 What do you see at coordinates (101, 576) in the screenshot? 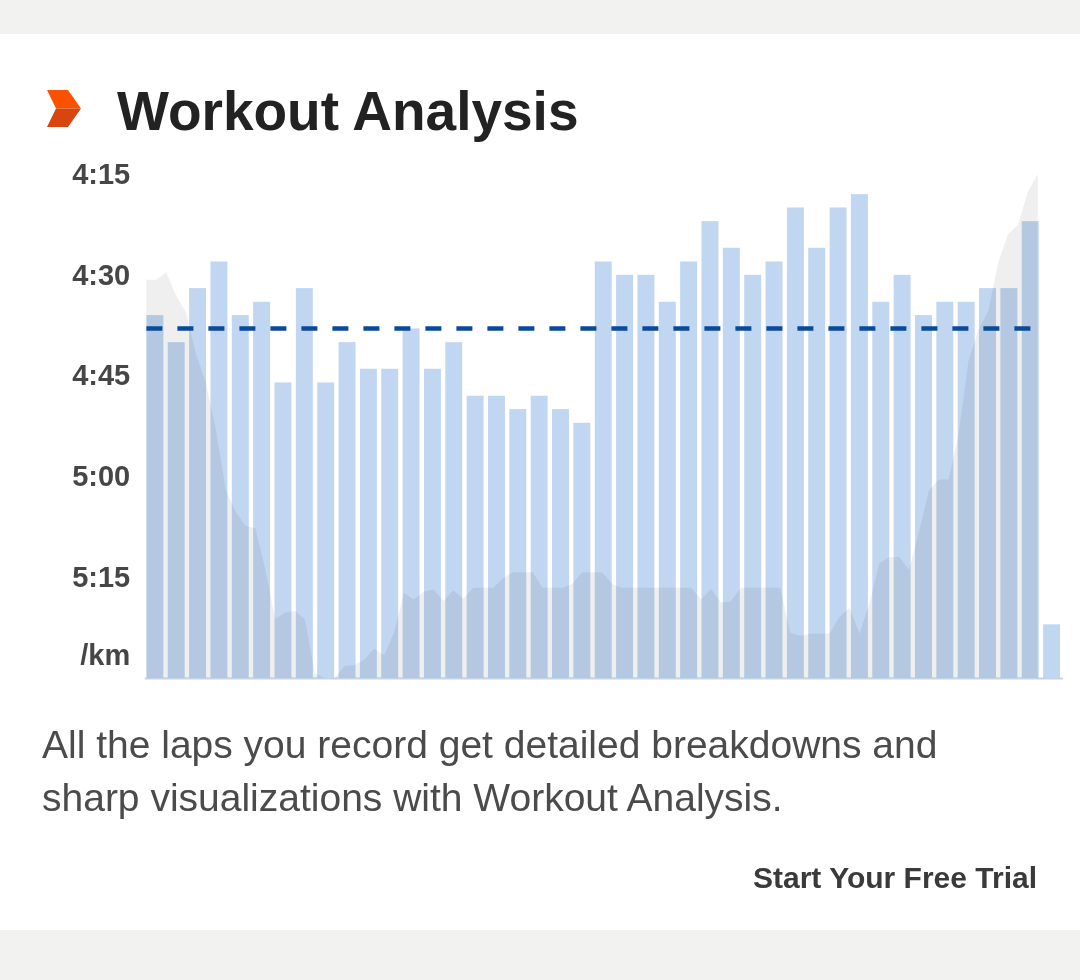
I see `y-tick-label: 5:15` at bounding box center [101, 576].